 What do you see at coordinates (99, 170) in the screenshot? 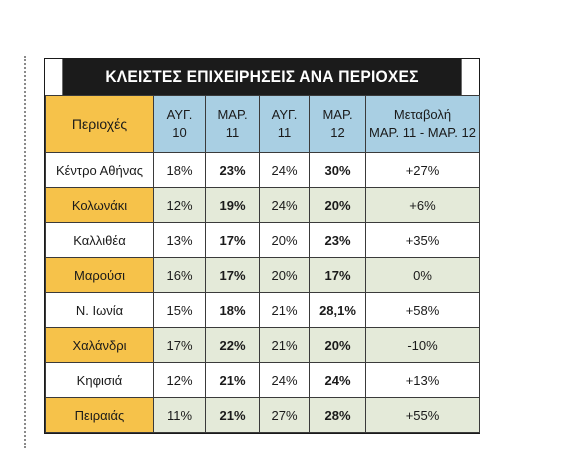
I see `region-cell: Κέντρο Αθήνας` at bounding box center [99, 170].